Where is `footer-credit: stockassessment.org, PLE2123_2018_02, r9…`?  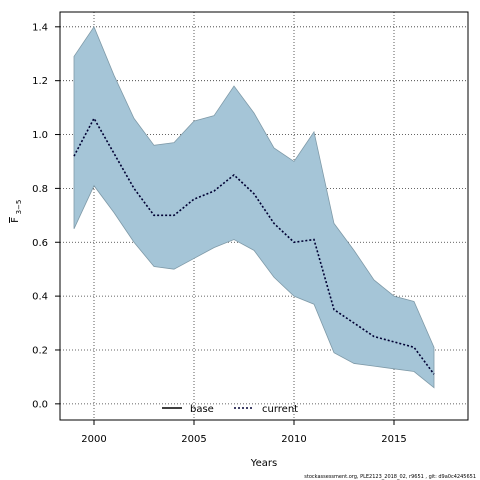 footer-credit: stockassessment.org, PLE2123_2018_02, r9… is located at coordinates (390, 477).